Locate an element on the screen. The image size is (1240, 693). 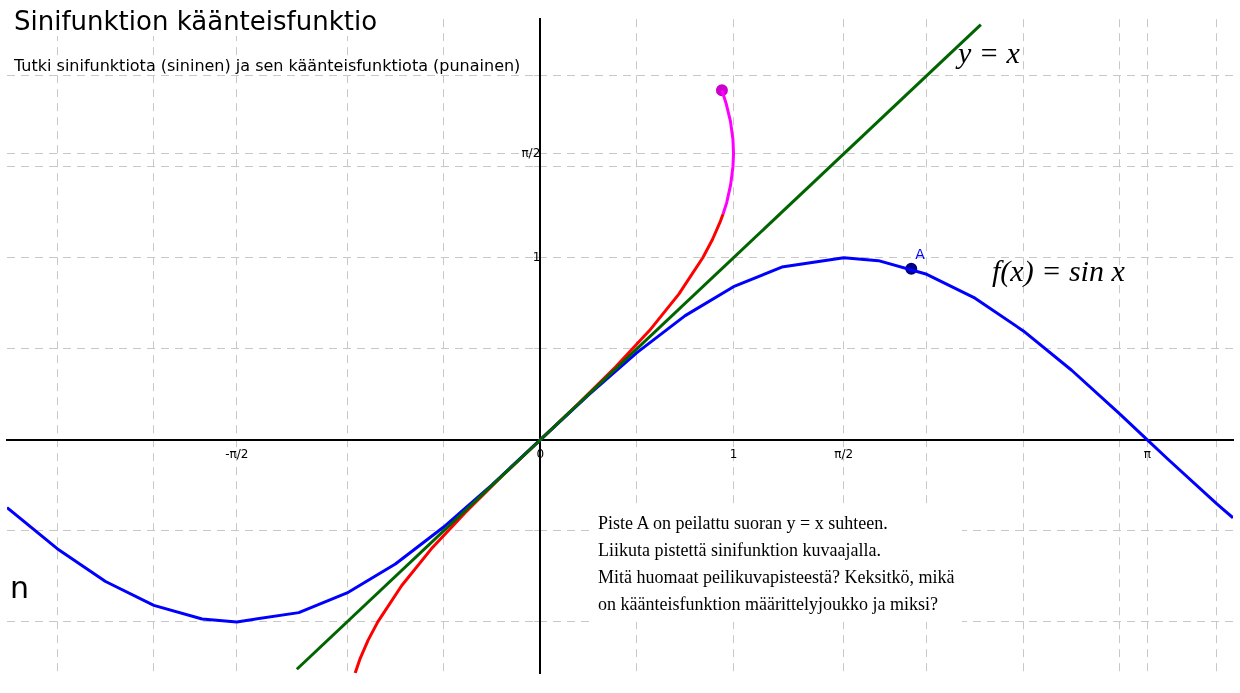
x-tick-label: π is located at coordinates (1147, 454).